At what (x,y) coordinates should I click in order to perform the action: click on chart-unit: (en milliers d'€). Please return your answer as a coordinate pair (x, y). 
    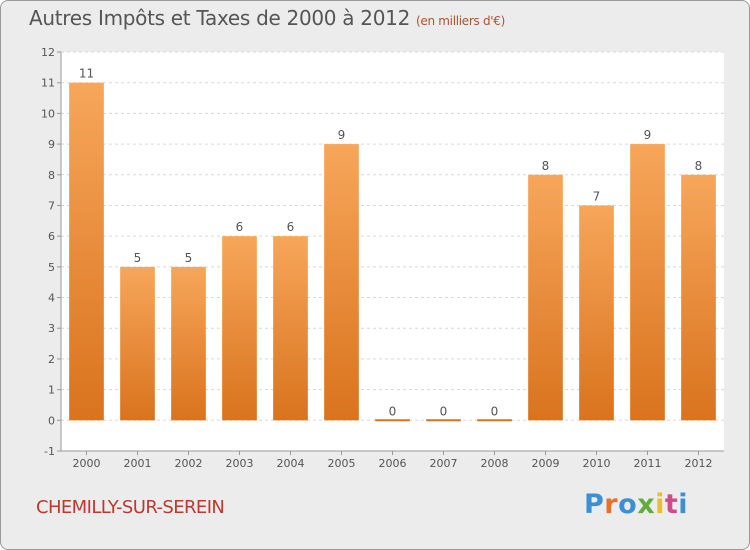
    Looking at the image, I should click on (461, 21).